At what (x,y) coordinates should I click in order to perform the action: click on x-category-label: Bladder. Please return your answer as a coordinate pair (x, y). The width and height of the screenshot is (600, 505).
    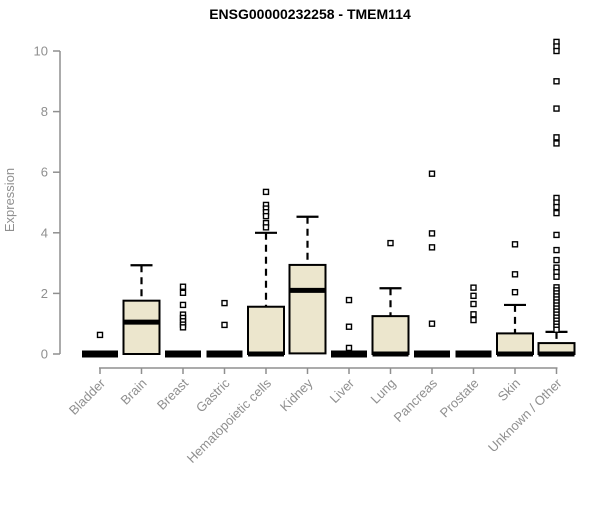
    Looking at the image, I should click on (87, 396).